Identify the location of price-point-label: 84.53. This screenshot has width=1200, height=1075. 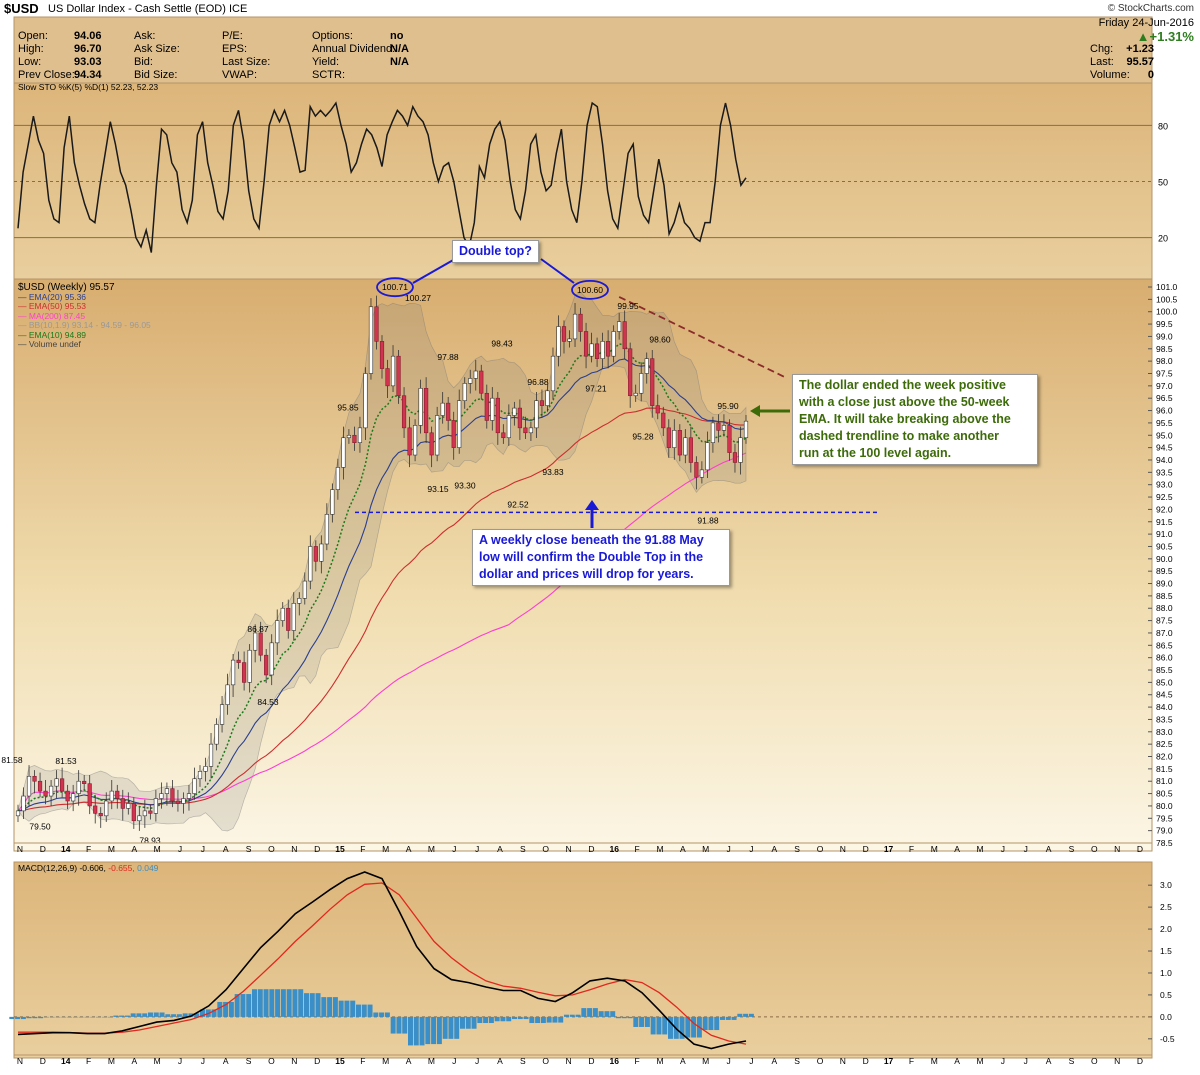
(268, 702).